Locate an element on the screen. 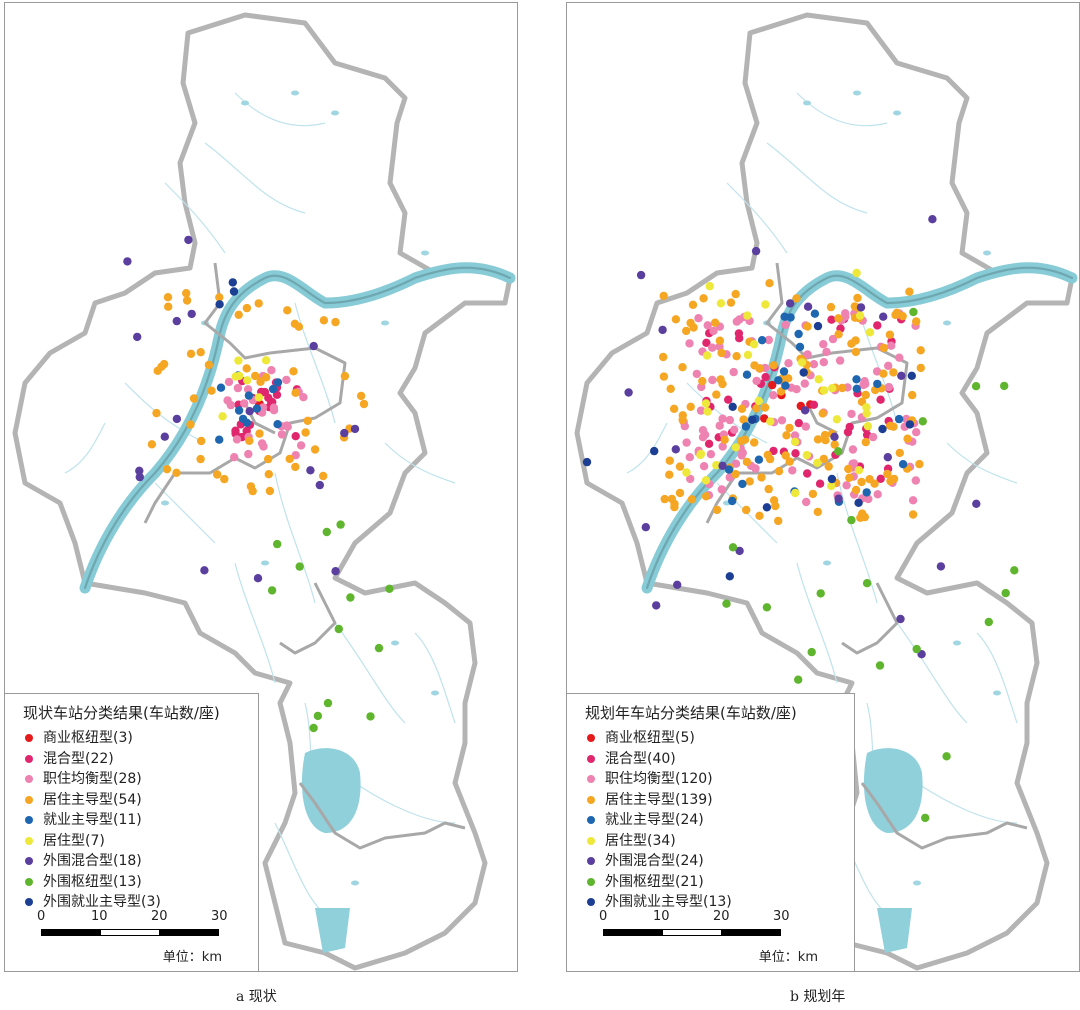 Image resolution: width=1080 pixels, height=1010 pixels. legend-title: 规划年车站分类结果(车站数/座) is located at coordinates (691, 713).